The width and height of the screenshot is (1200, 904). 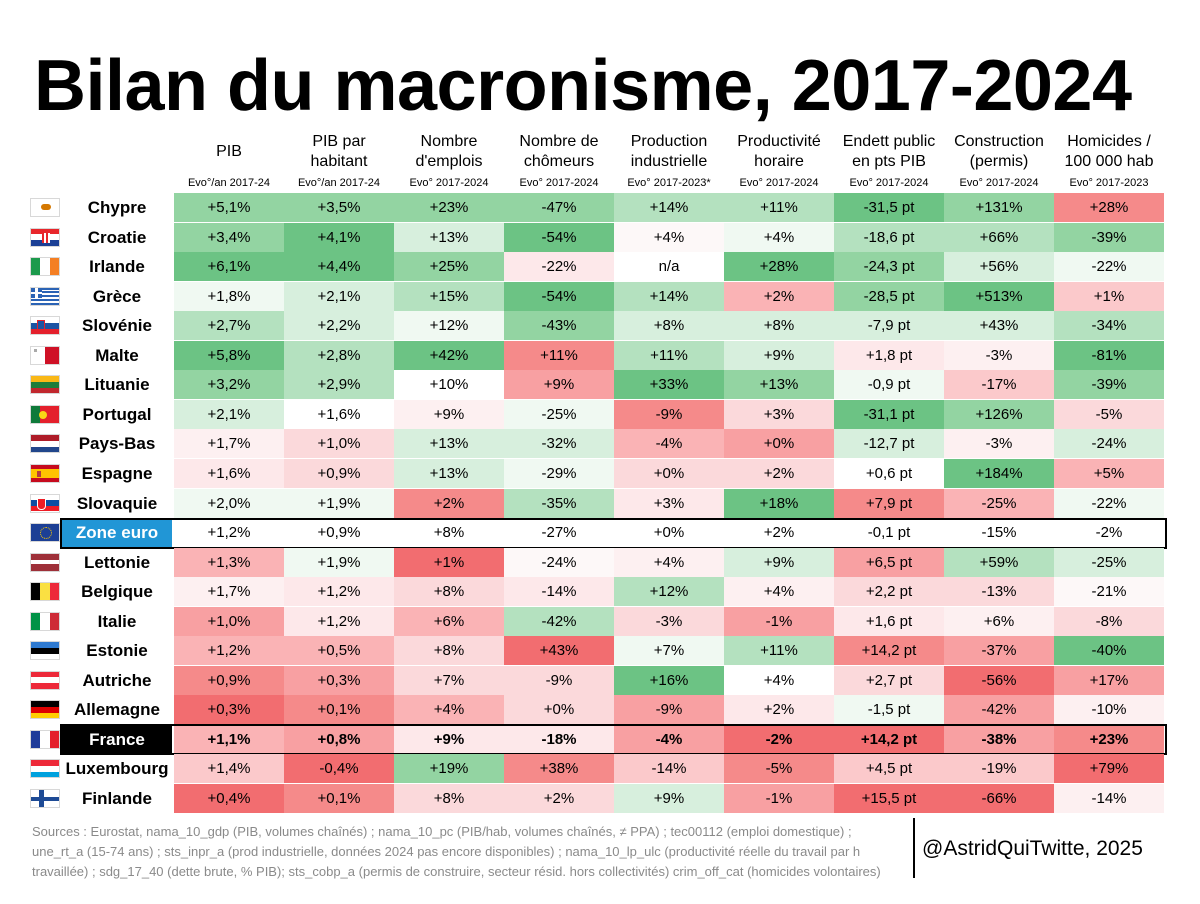 I want to click on table-cell: -1,5 pt, so click(x=889, y=710).